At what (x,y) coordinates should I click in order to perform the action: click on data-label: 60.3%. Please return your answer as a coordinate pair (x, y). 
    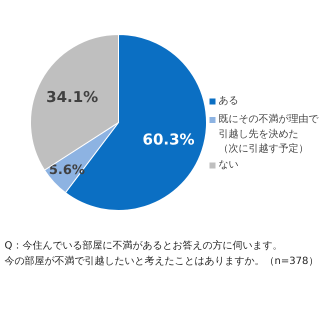
    Looking at the image, I should click on (168, 139).